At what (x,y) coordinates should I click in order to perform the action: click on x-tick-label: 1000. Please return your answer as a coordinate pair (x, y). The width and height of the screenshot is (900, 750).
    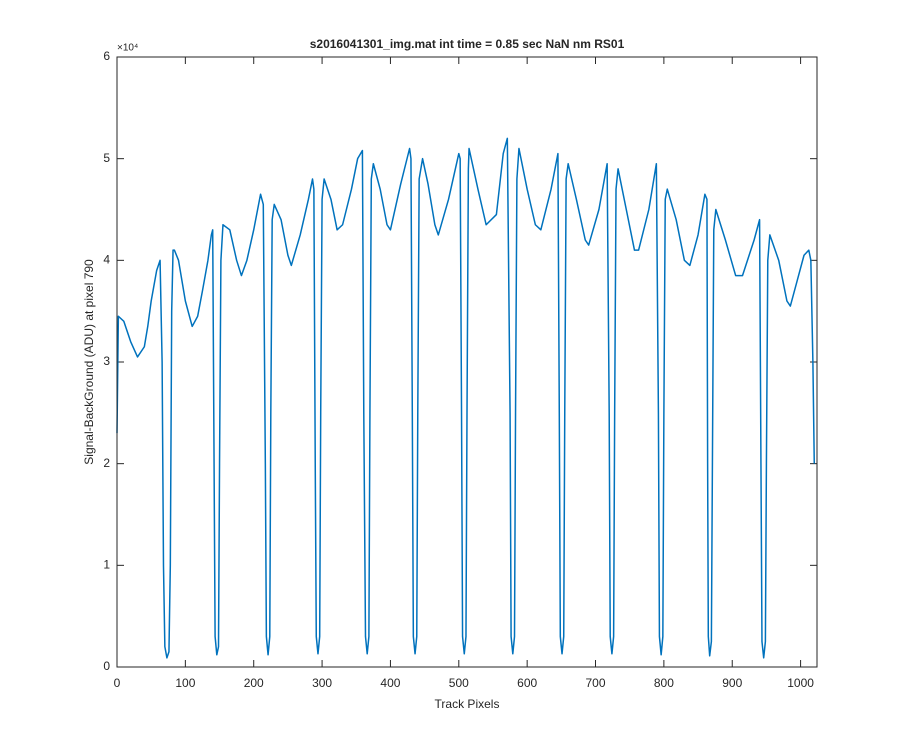
    Looking at the image, I should click on (800, 683).